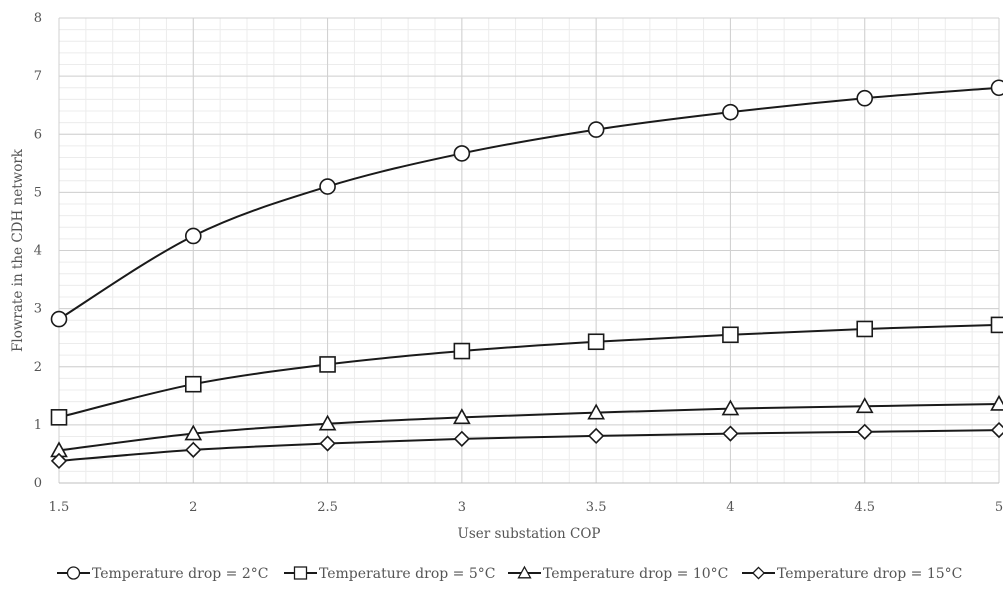  Describe the element at coordinates (635, 574) in the screenshot. I see `legend-label: Temperature drop = 10°C` at that location.